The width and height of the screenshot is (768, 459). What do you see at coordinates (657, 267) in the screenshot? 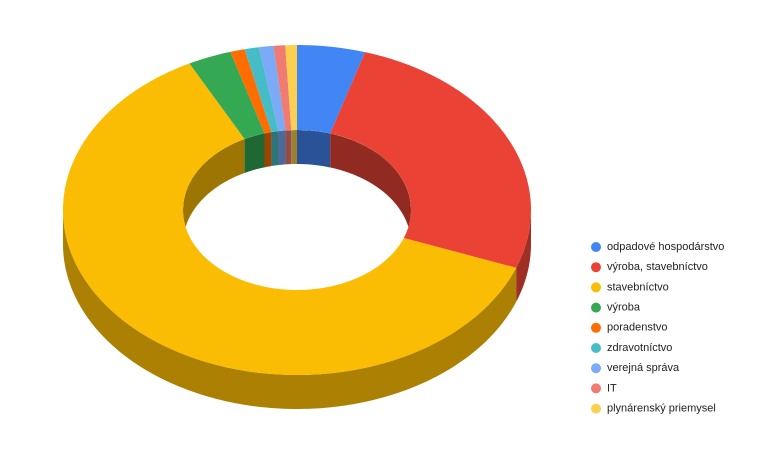
I see `legend-label: výroba, stavebníctvo` at bounding box center [657, 267].